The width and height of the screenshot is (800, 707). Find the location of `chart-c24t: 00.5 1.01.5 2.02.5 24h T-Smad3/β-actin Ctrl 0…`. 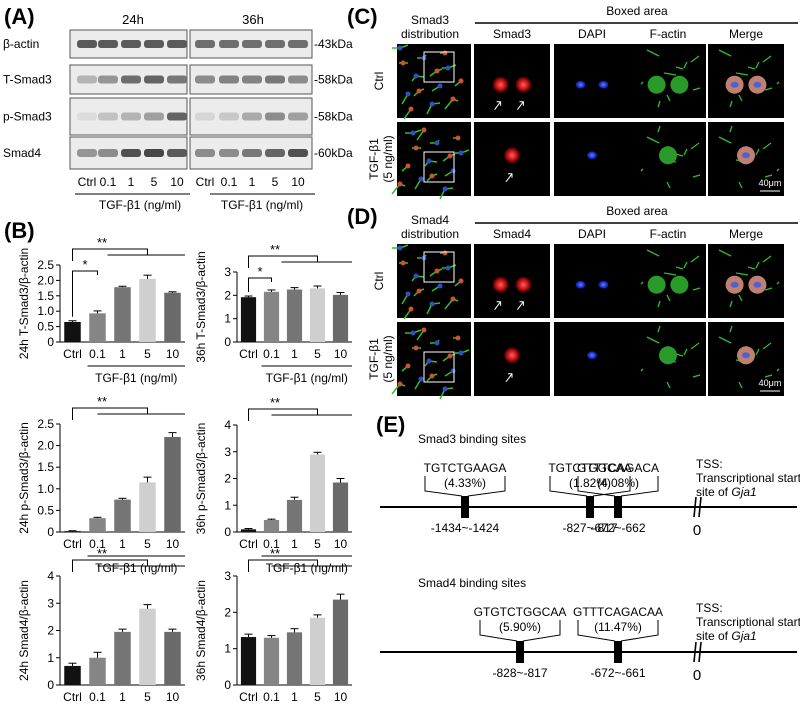

chart-c24t: 00.5 1.01.5 2.02.5 24h T-Smad3/β-actin Ctrl 0… is located at coordinates (101, 310).